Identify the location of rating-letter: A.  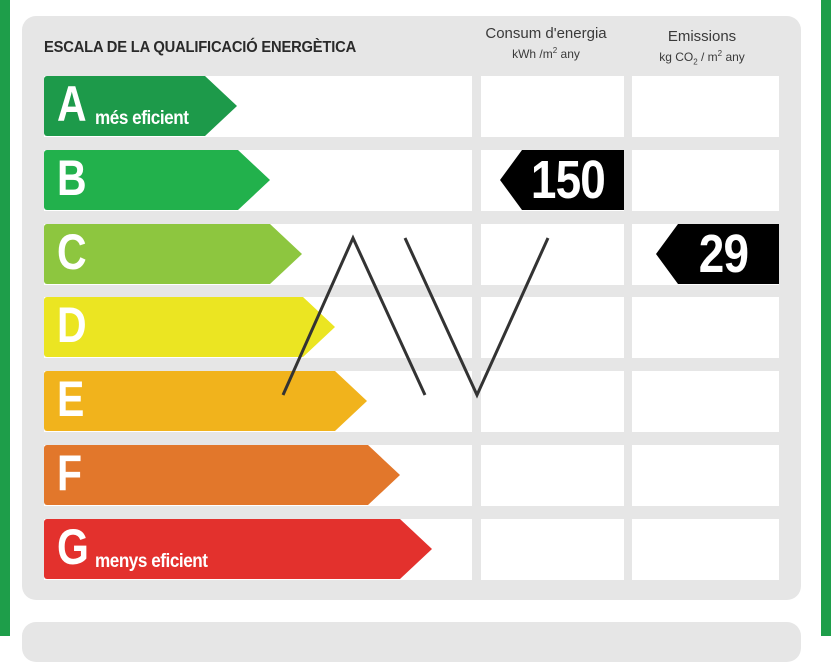
(72, 104).